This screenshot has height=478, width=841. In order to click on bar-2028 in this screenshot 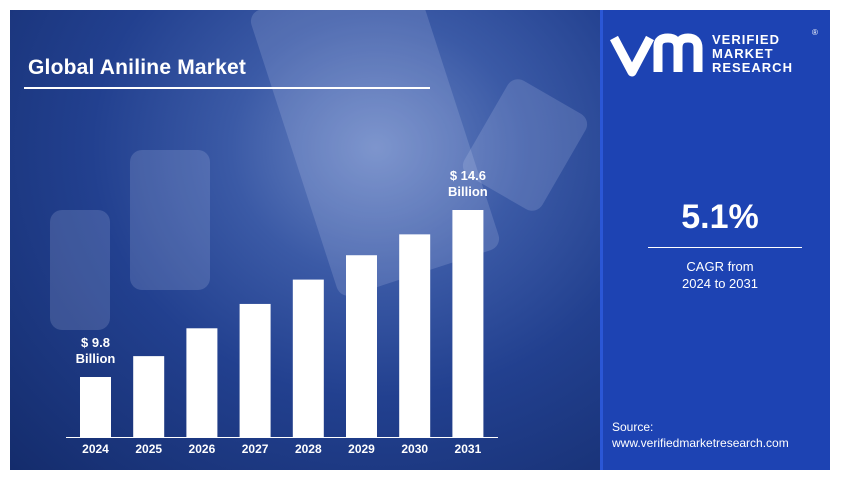, I will do `click(308, 358)`.